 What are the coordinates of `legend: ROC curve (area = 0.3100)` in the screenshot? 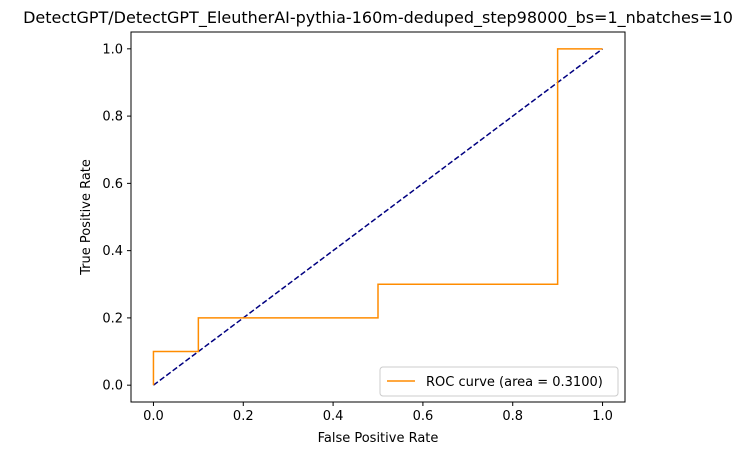 It's located at (499, 381).